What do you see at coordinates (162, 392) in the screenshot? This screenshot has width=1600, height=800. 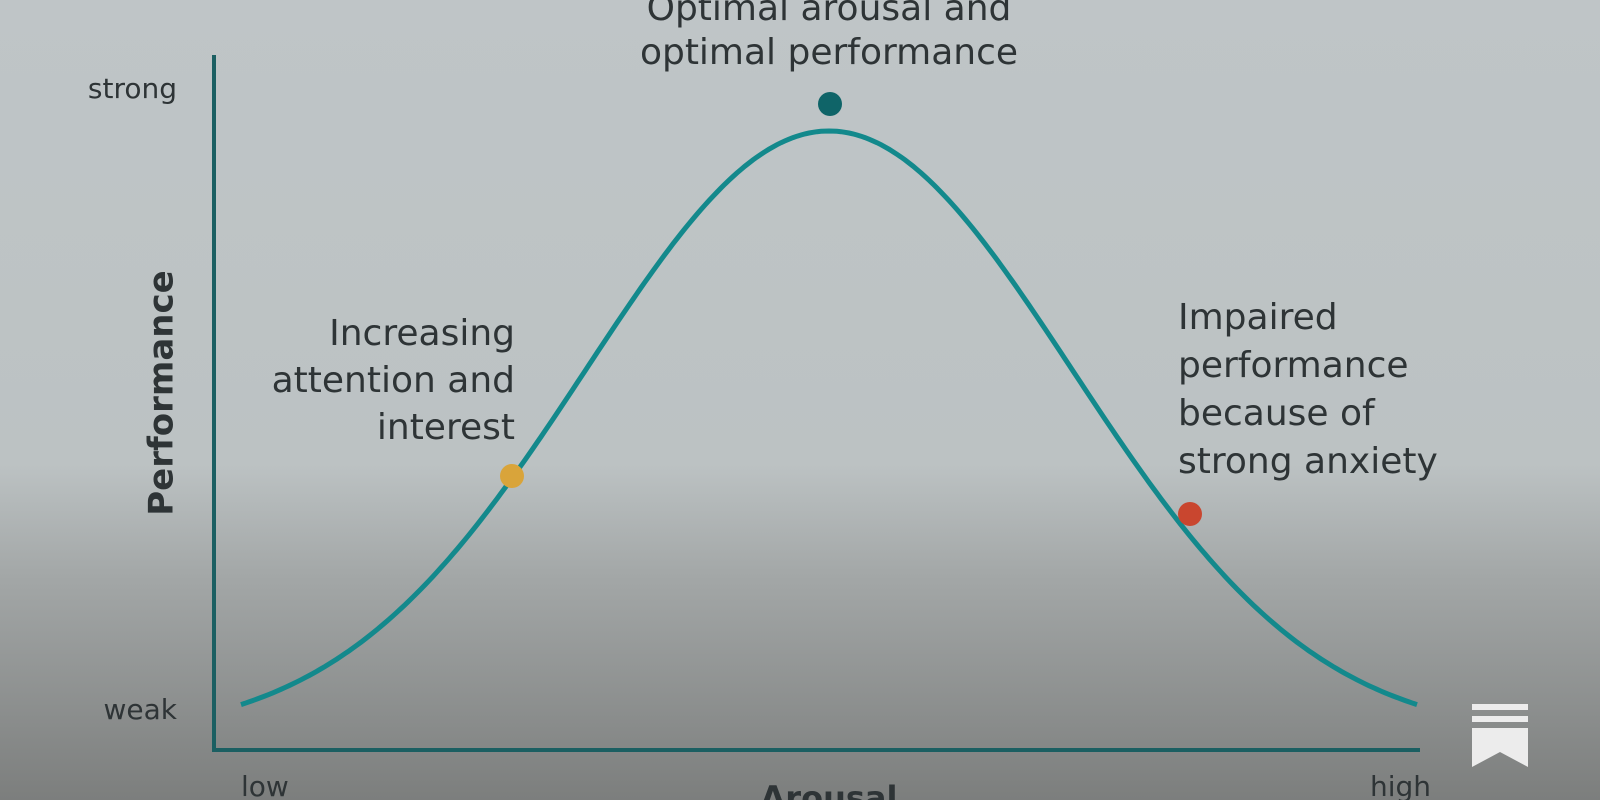 I see `y-axis-title: Performance` at bounding box center [162, 392].